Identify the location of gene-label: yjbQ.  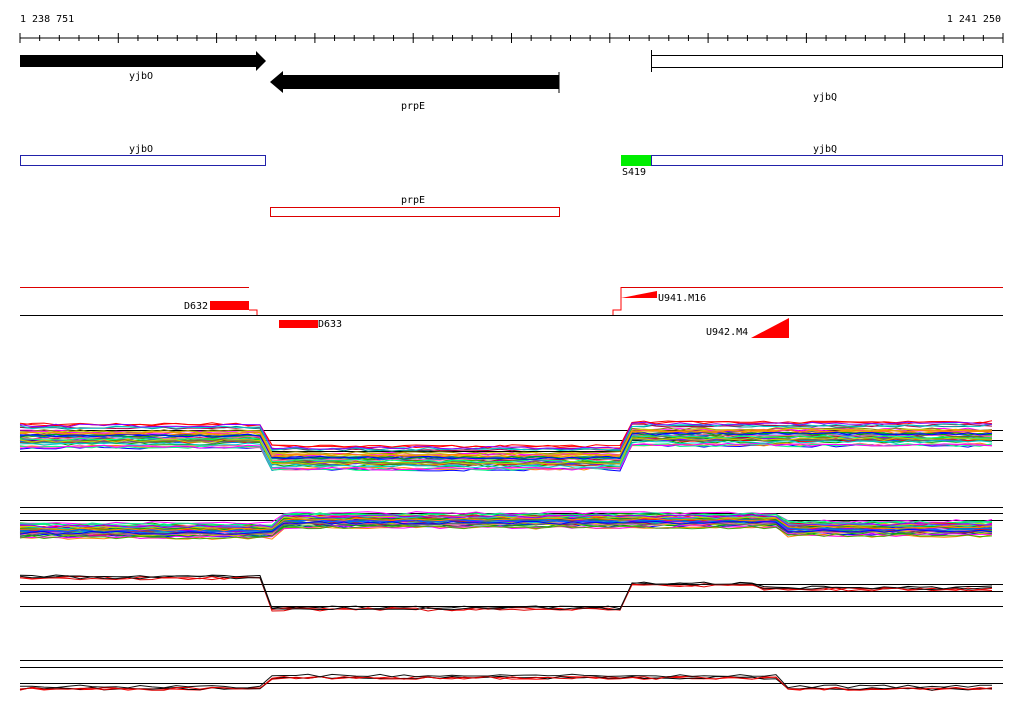
(825, 97).